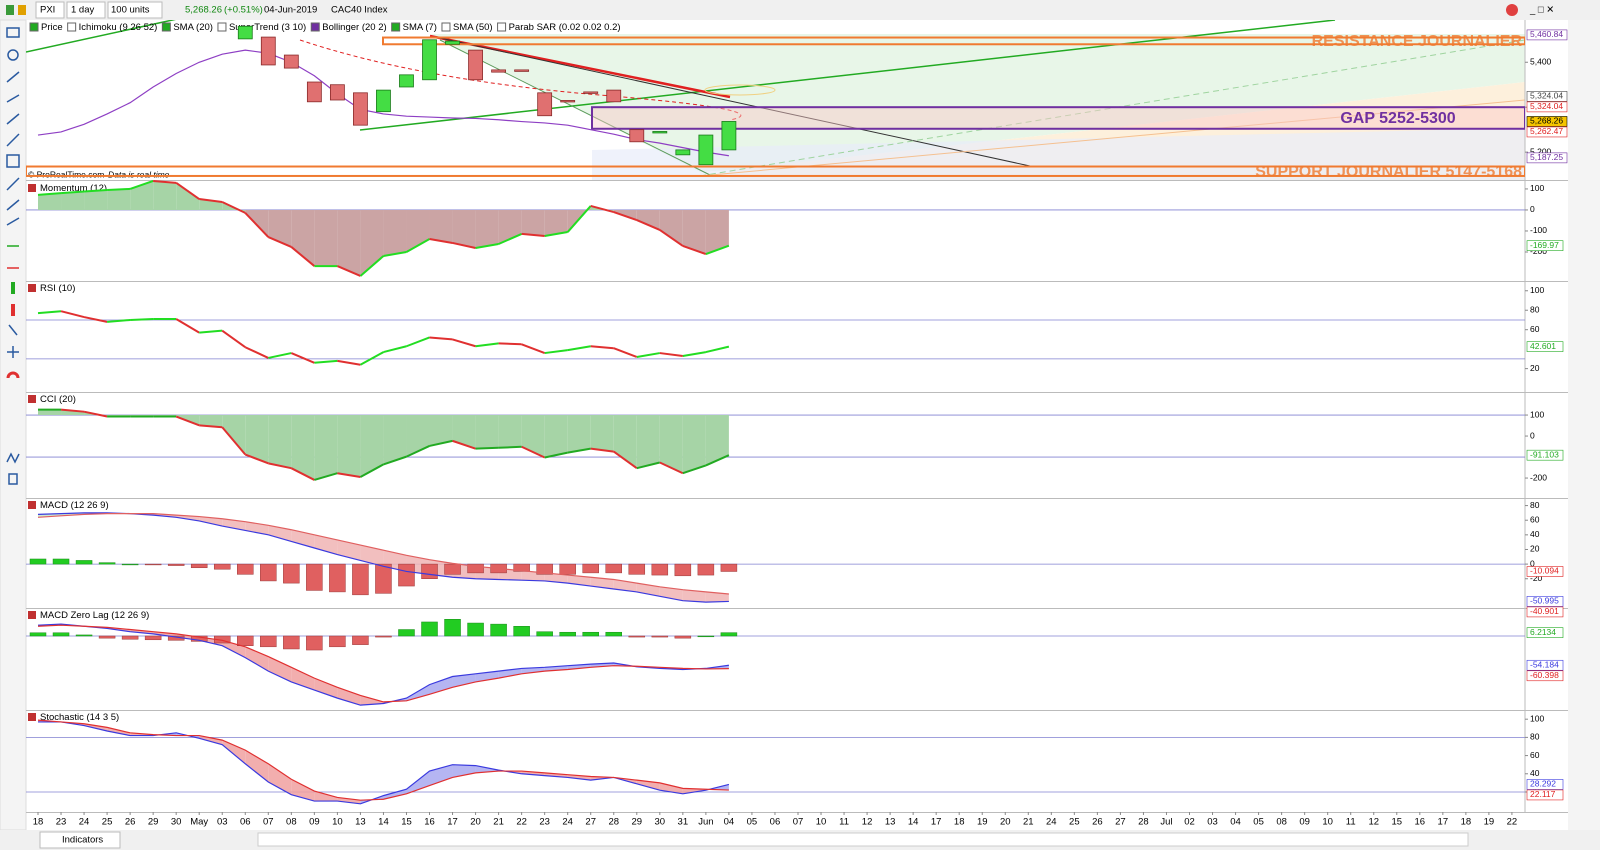 This screenshot has height=867, width=1600. I want to click on panel-title: RSI (10), so click(57, 288).